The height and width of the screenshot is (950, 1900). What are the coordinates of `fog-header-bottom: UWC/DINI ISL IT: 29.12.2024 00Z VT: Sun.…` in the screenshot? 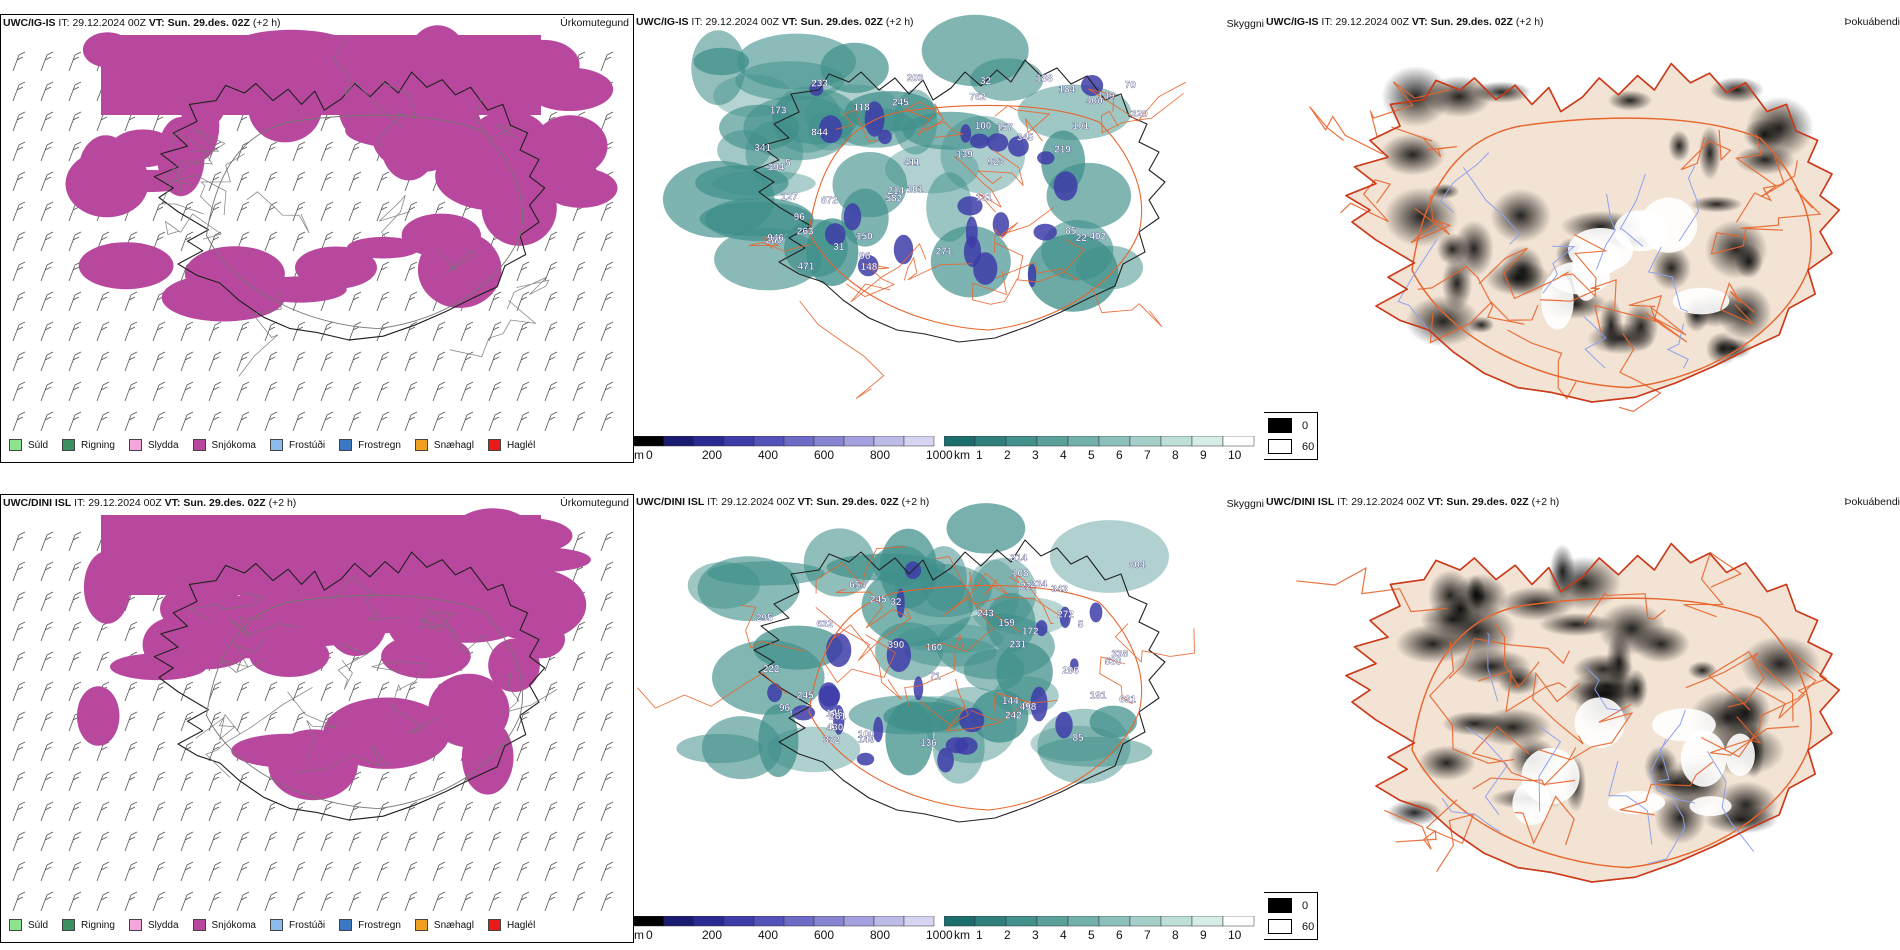 It's located at (1412, 502).